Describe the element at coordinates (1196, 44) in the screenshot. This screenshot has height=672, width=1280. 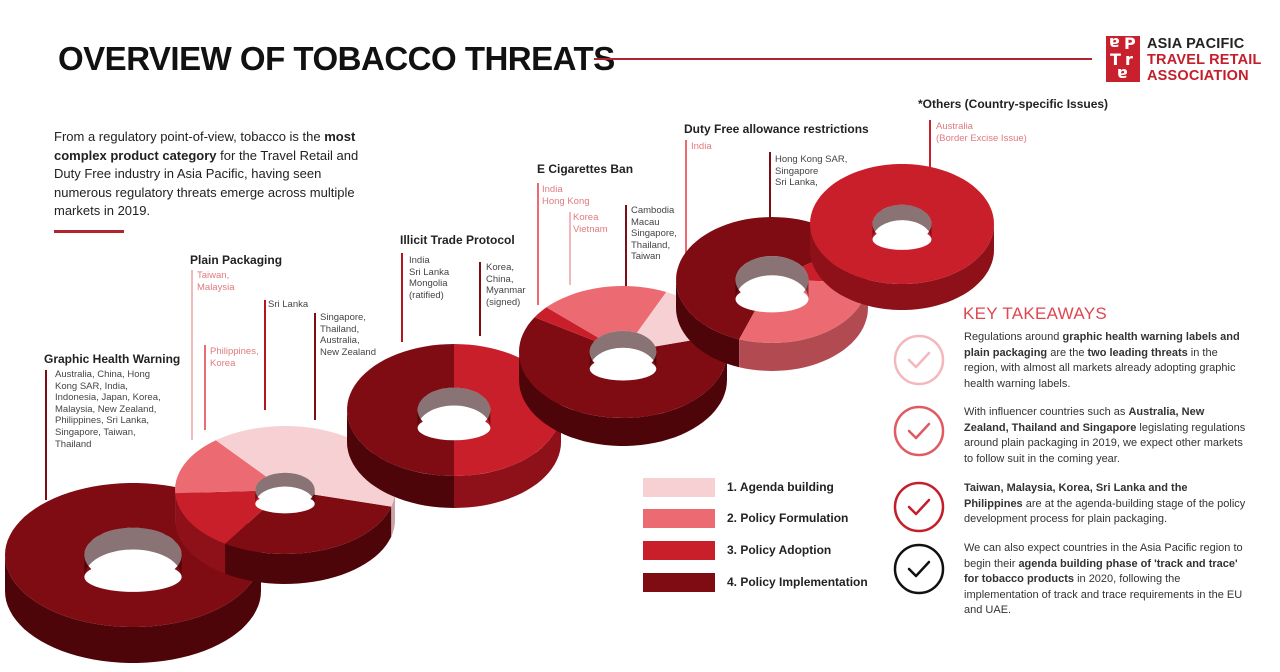
I see `logo-text-line1: ASIA PACIFIC` at that location.